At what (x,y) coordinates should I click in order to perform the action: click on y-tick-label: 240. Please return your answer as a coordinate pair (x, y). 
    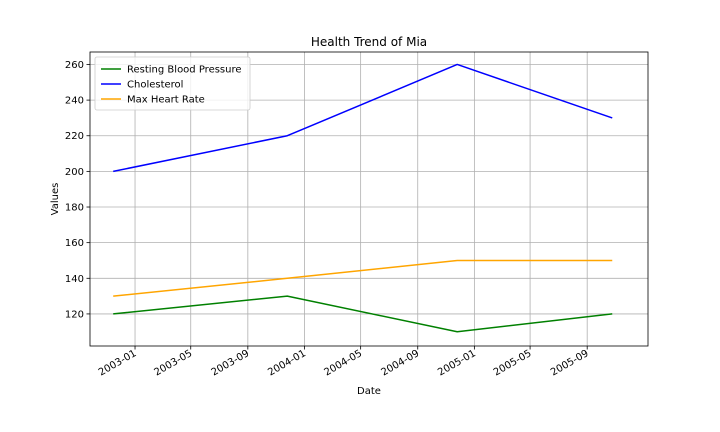
    Looking at the image, I should click on (74, 101).